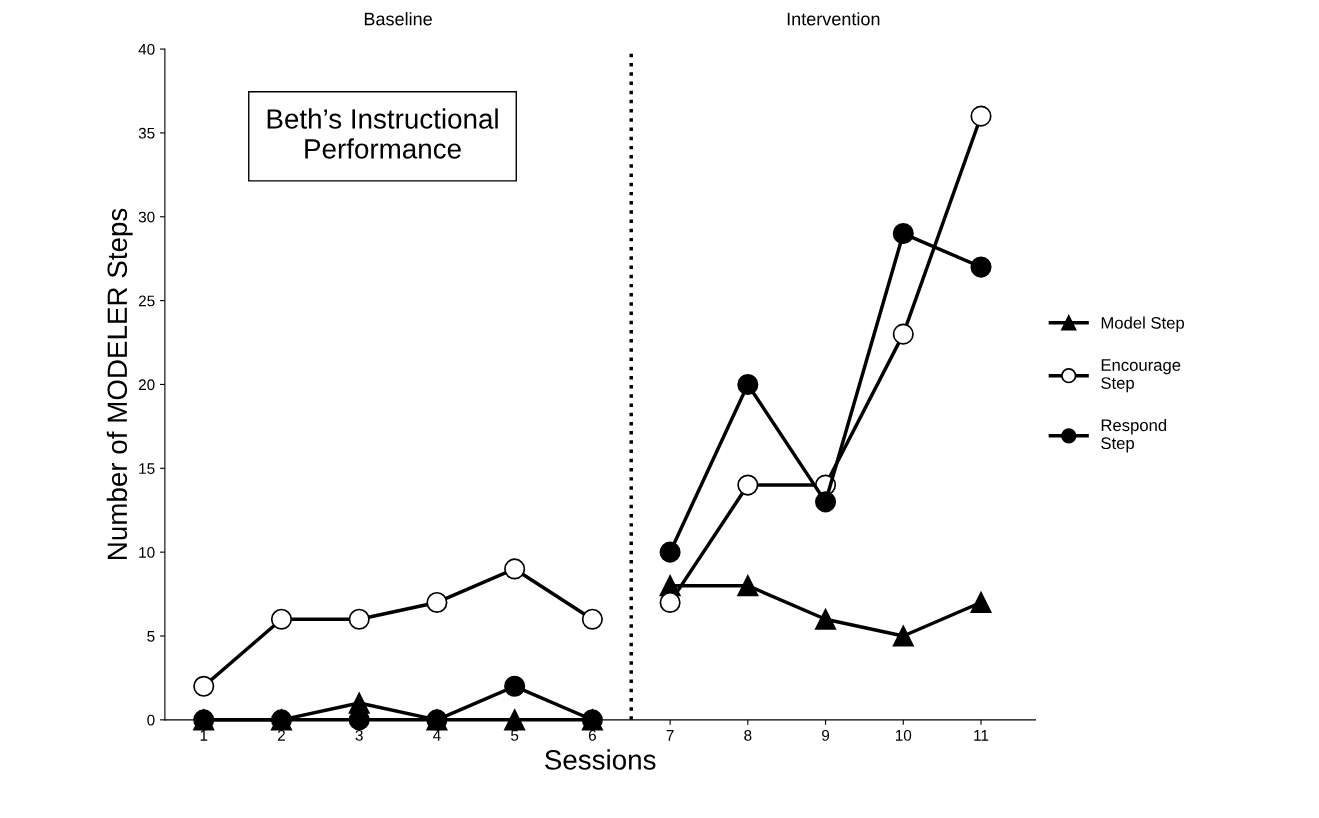 The width and height of the screenshot is (1319, 818). What do you see at coordinates (146, 217) in the screenshot?
I see `y-tick-label: 30` at bounding box center [146, 217].